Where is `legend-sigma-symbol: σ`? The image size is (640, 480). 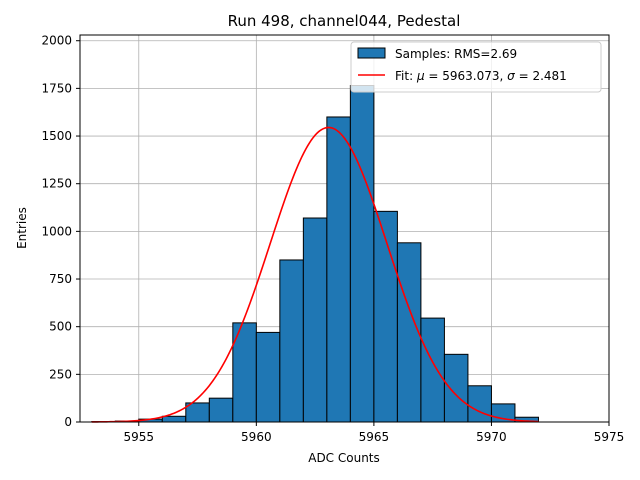 legend-sigma-symbol: σ is located at coordinates (511, 76).